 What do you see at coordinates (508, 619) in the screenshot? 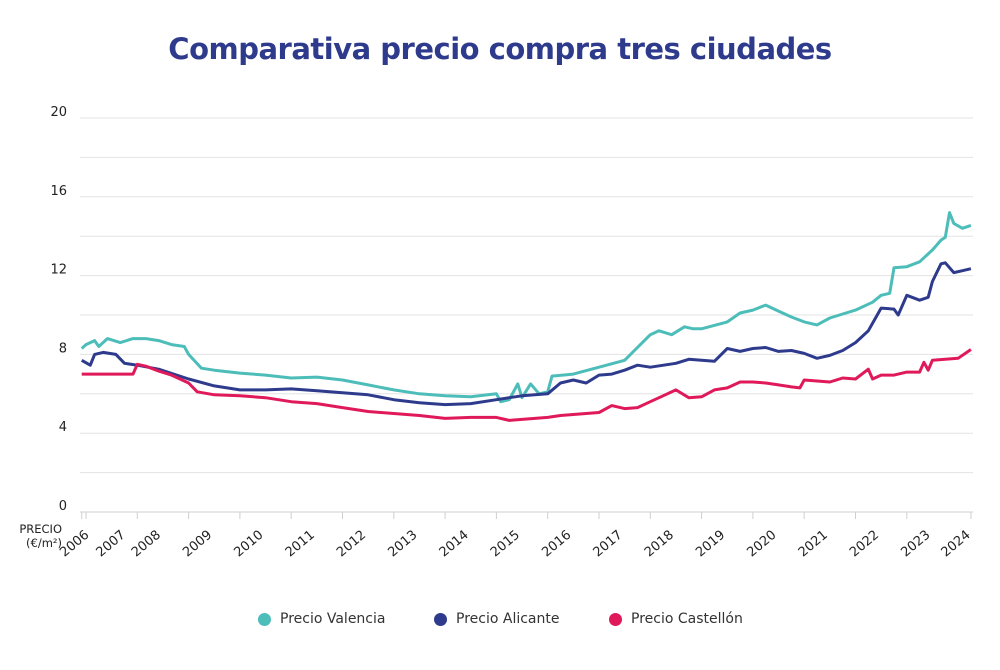
I see `legend-label: Precio Alicante` at bounding box center [508, 619].